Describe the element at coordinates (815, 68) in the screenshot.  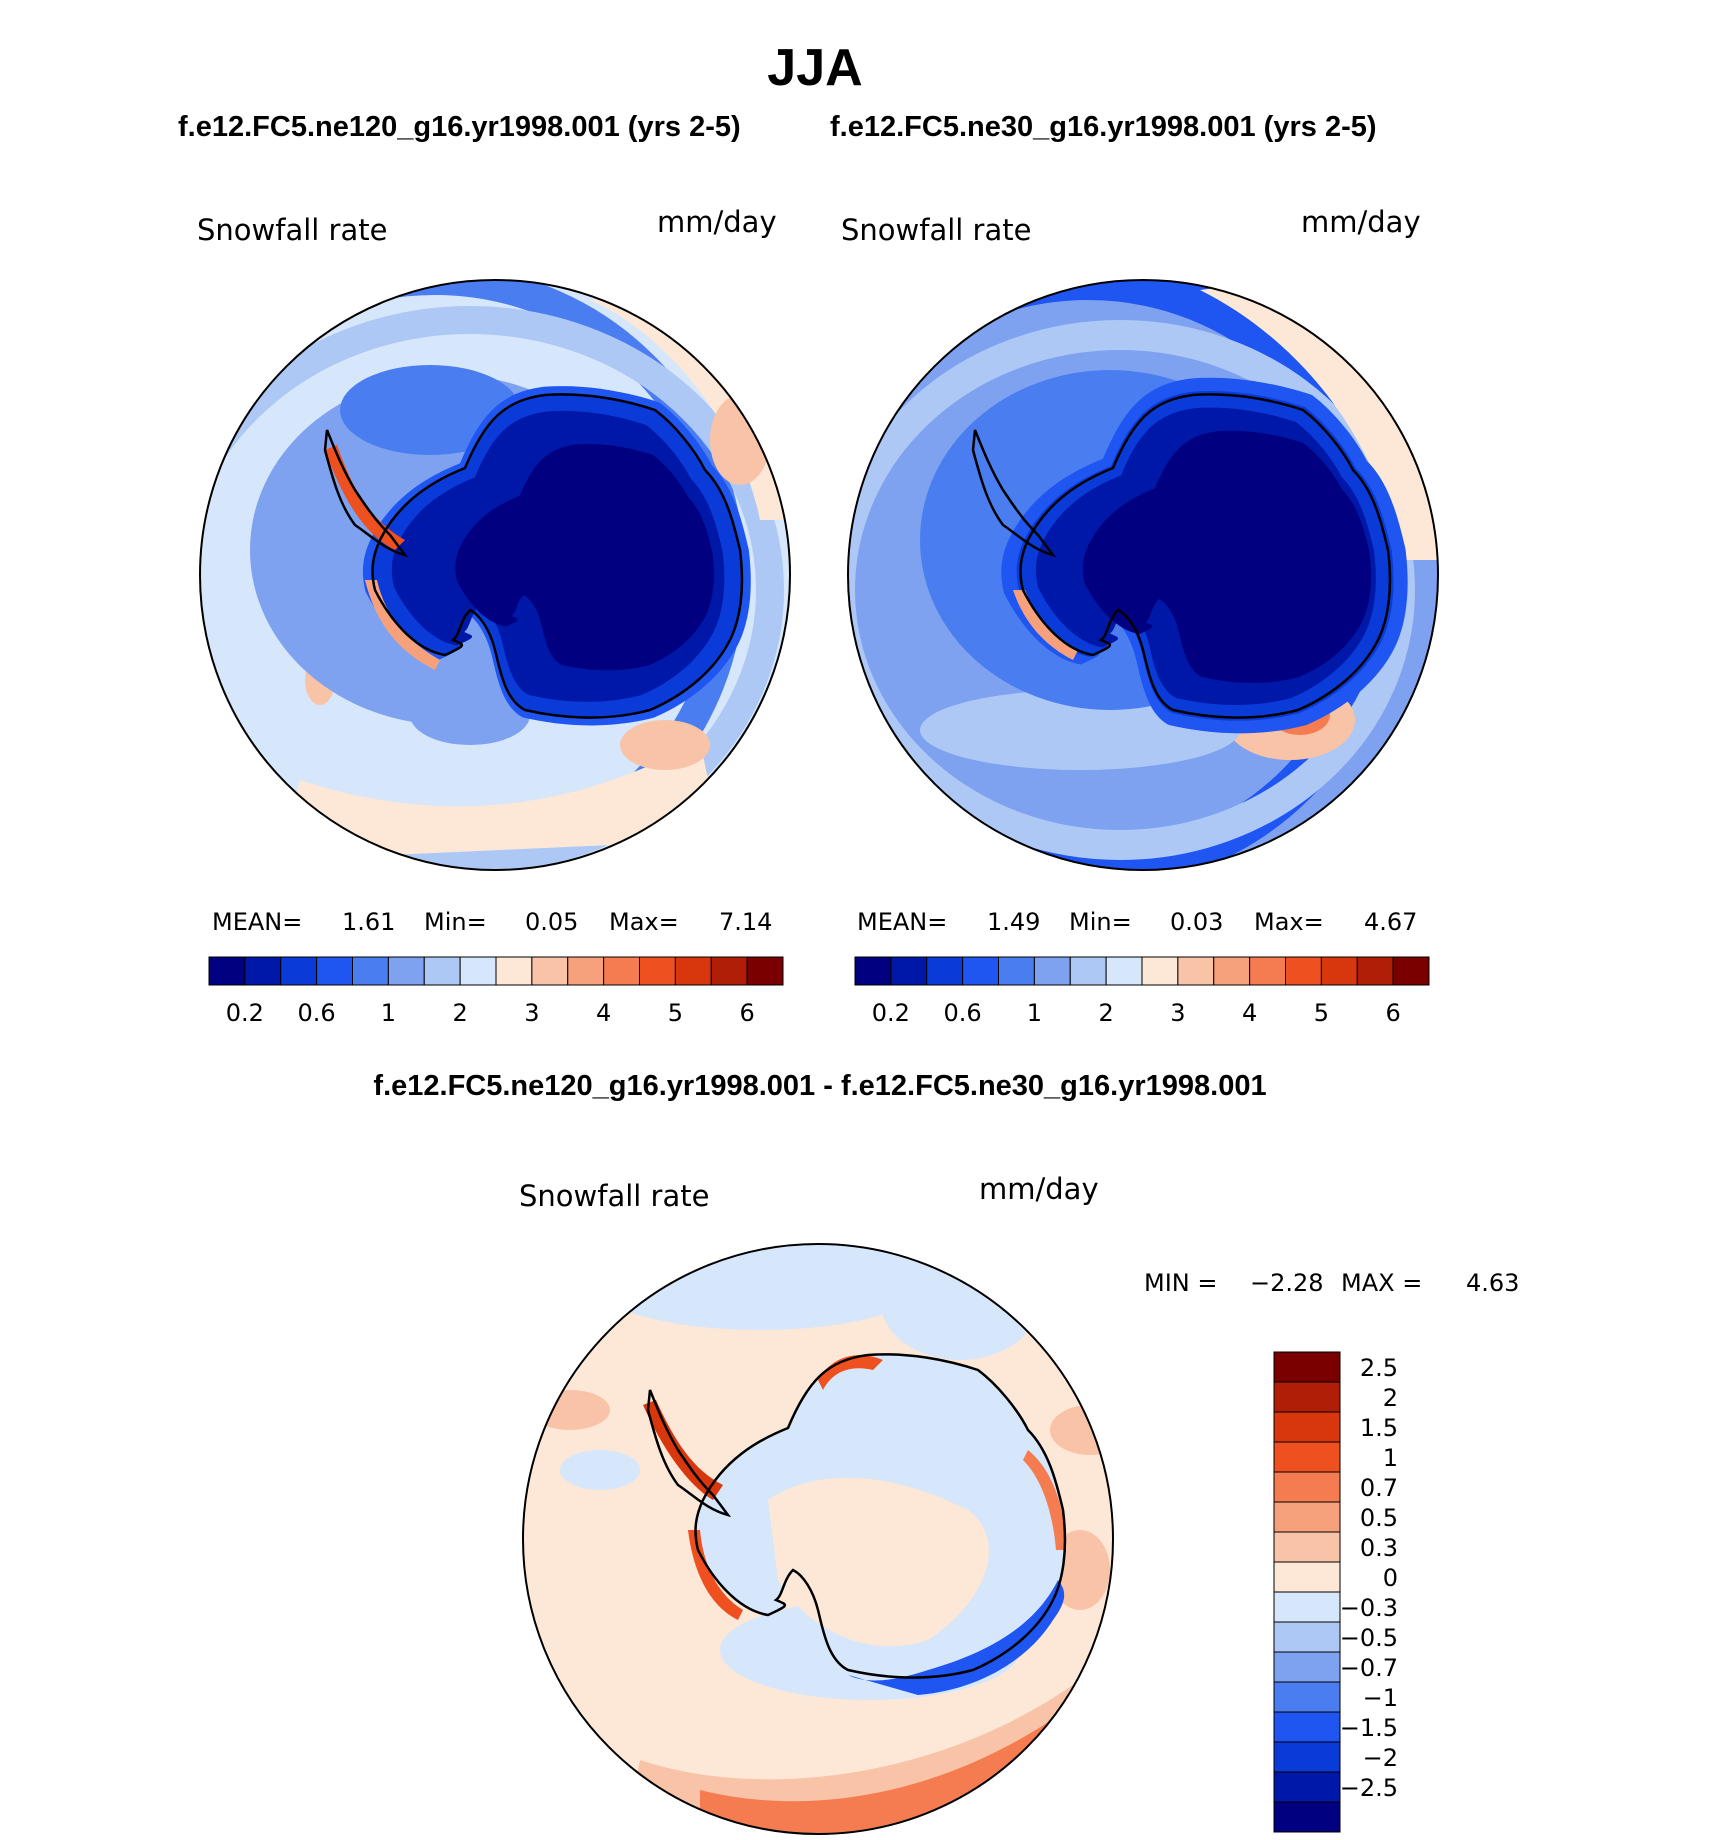
I see `figure-title: JJA` at that location.